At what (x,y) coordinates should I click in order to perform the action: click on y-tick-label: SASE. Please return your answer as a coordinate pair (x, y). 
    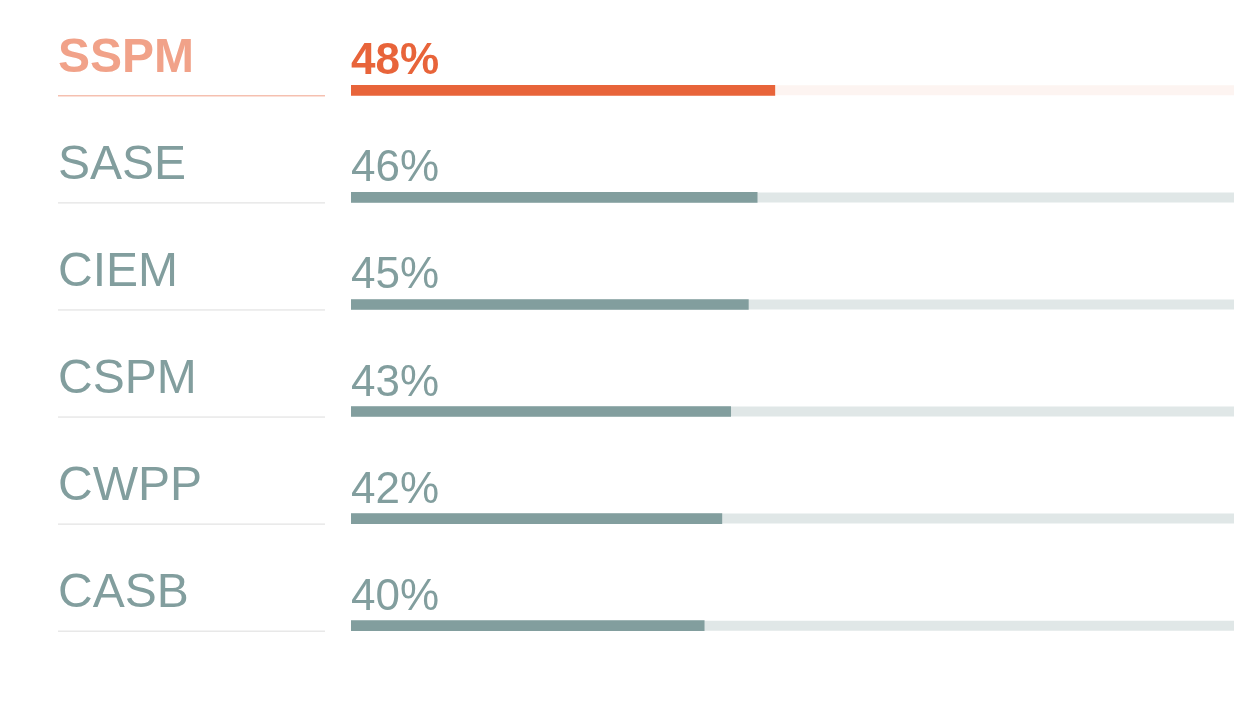
    Looking at the image, I should click on (122, 162).